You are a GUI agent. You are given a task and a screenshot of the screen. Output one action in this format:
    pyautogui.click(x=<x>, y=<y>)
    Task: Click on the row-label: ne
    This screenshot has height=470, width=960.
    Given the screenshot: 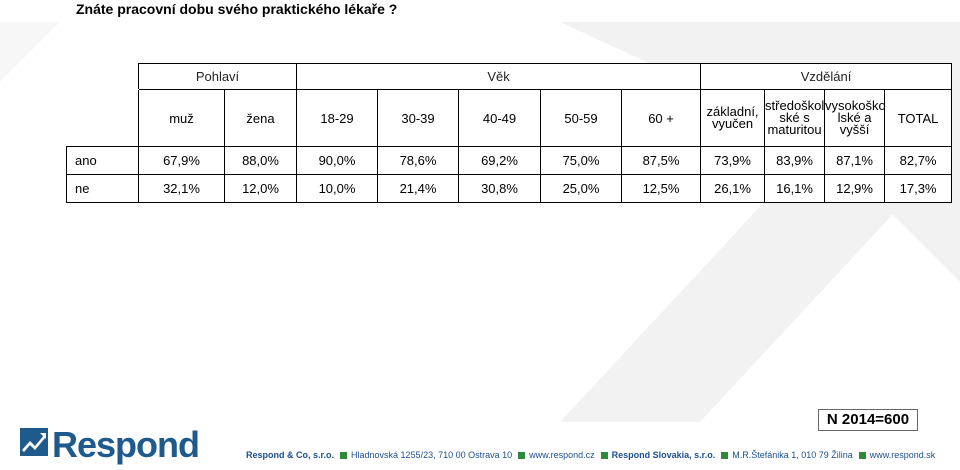 What is the action you would take?
    pyautogui.click(x=102, y=188)
    